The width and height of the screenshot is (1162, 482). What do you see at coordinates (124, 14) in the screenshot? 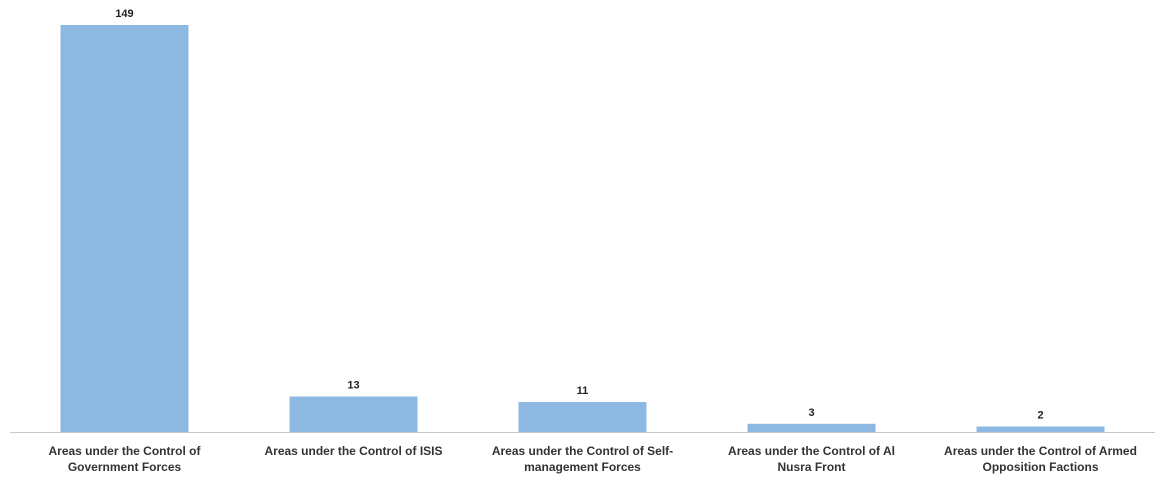
I see `bar-value-label-0: 149` at bounding box center [124, 14].